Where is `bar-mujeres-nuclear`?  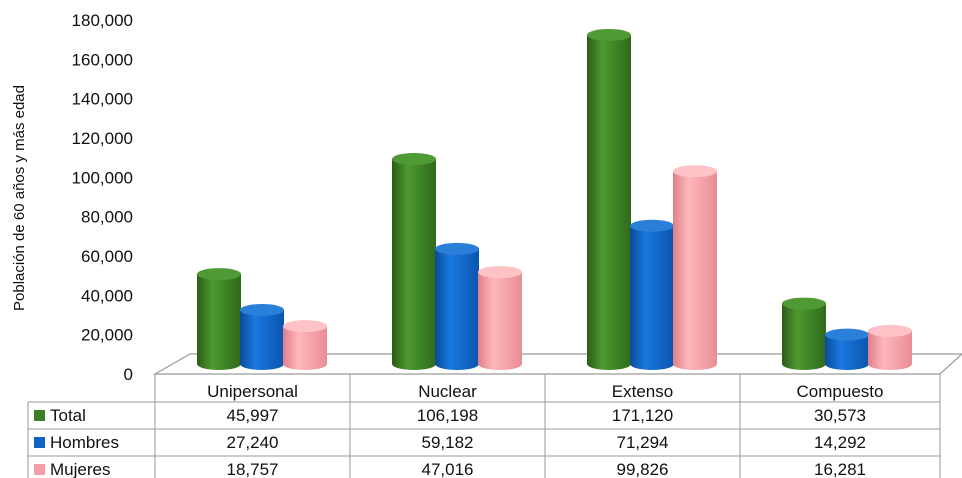
bar-mujeres-nuclear is located at coordinates (500, 318).